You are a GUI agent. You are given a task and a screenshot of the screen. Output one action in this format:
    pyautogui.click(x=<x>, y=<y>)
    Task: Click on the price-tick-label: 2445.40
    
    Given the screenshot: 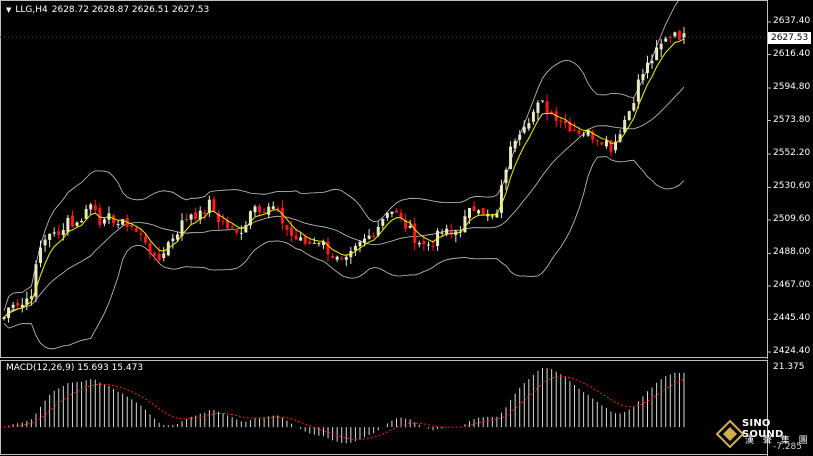 What is the action you would take?
    pyautogui.click(x=792, y=318)
    